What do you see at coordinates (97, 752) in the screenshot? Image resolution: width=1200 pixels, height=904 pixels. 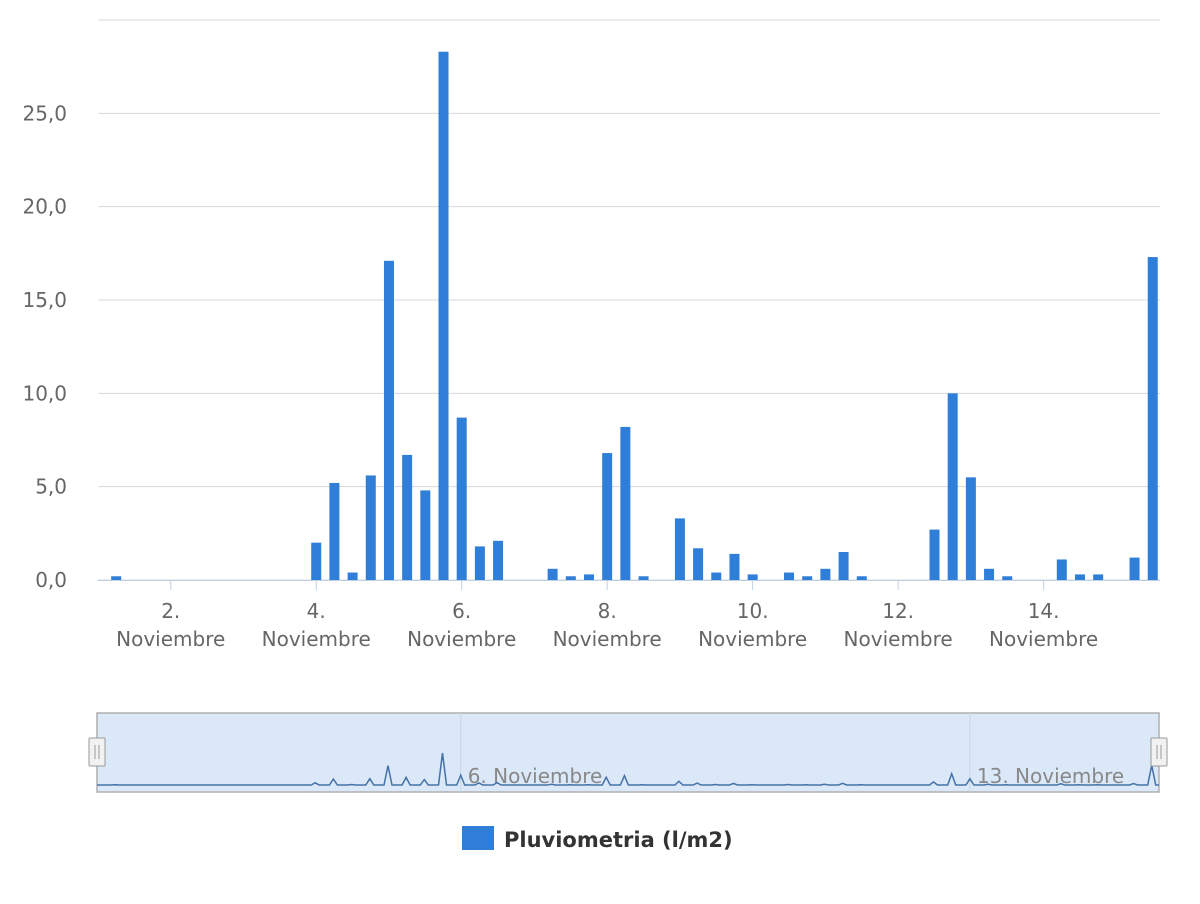 I see `navigator-left-handle` at bounding box center [97, 752].